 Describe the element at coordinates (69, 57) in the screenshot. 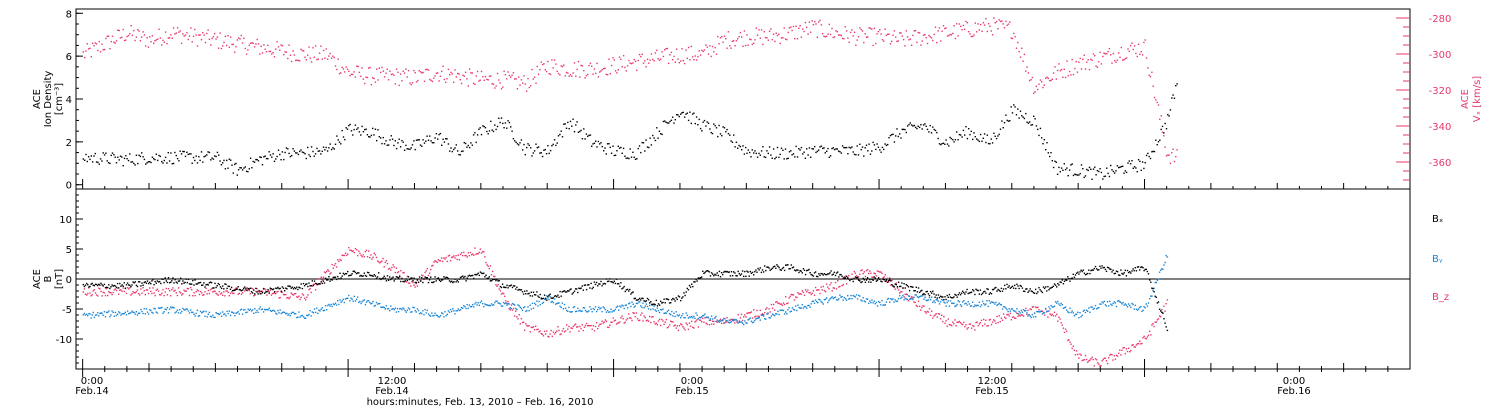

I see `y-tick-label: 6` at that location.